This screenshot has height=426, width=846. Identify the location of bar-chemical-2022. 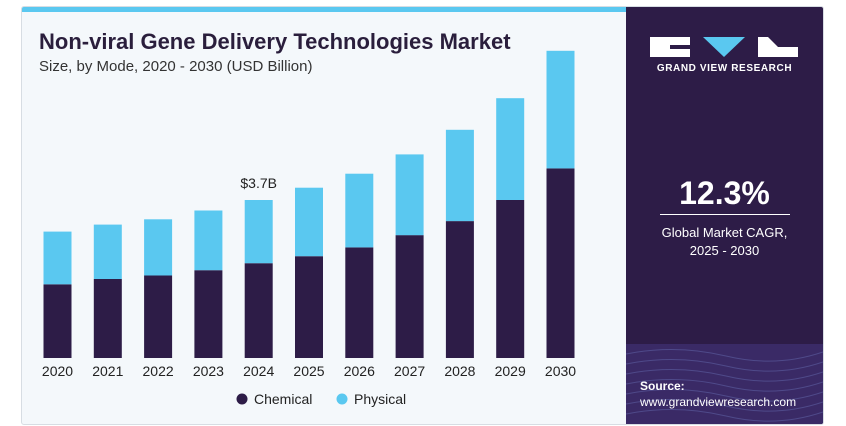
(158, 316).